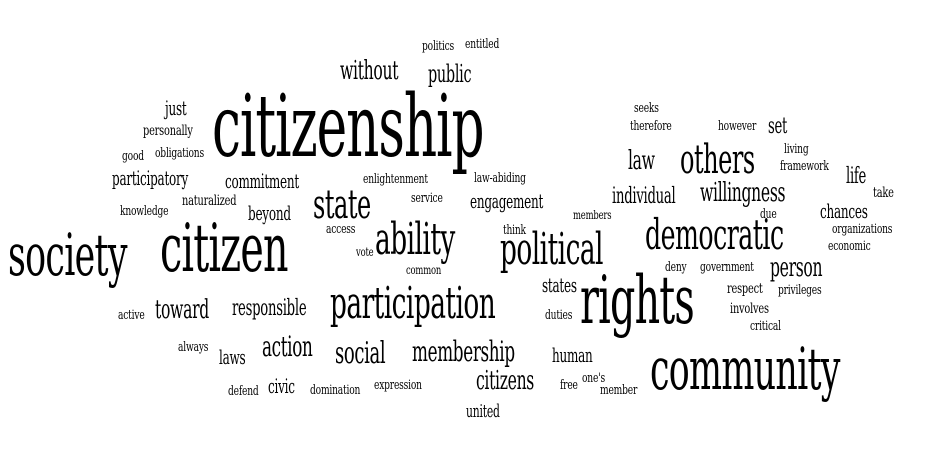 This screenshot has height=456, width=929. I want to click on word-law-abiding: law-abiding, so click(500, 178).